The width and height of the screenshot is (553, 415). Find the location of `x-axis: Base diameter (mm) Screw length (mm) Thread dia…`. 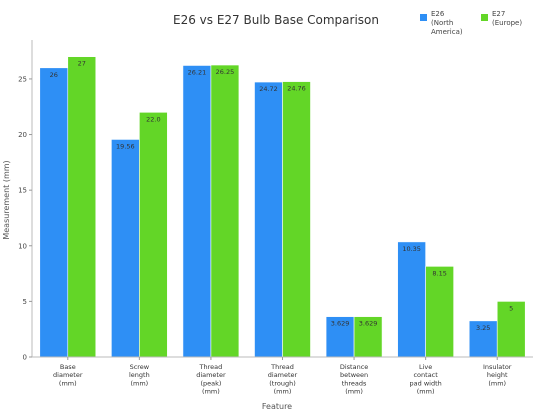

x-axis: Base diameter (mm) Screw length (mm) Thread dia… is located at coordinates (282, 376).